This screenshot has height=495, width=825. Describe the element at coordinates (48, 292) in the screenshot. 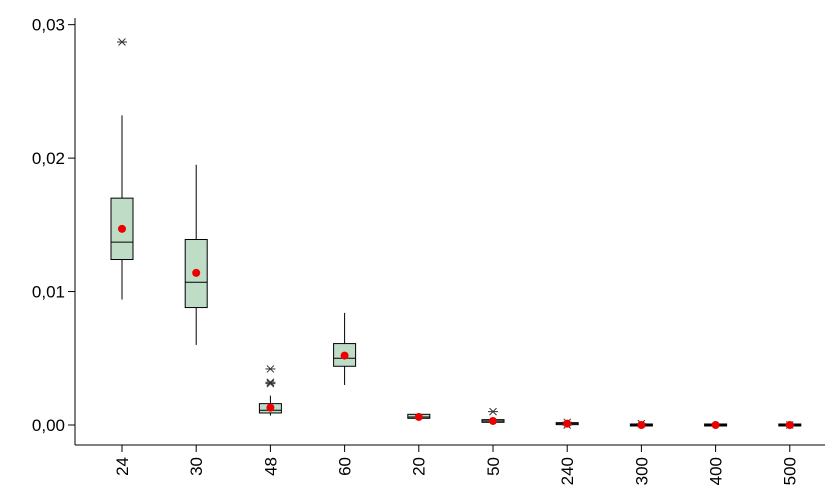

I see `y-tick-label: 0,01` at that location.